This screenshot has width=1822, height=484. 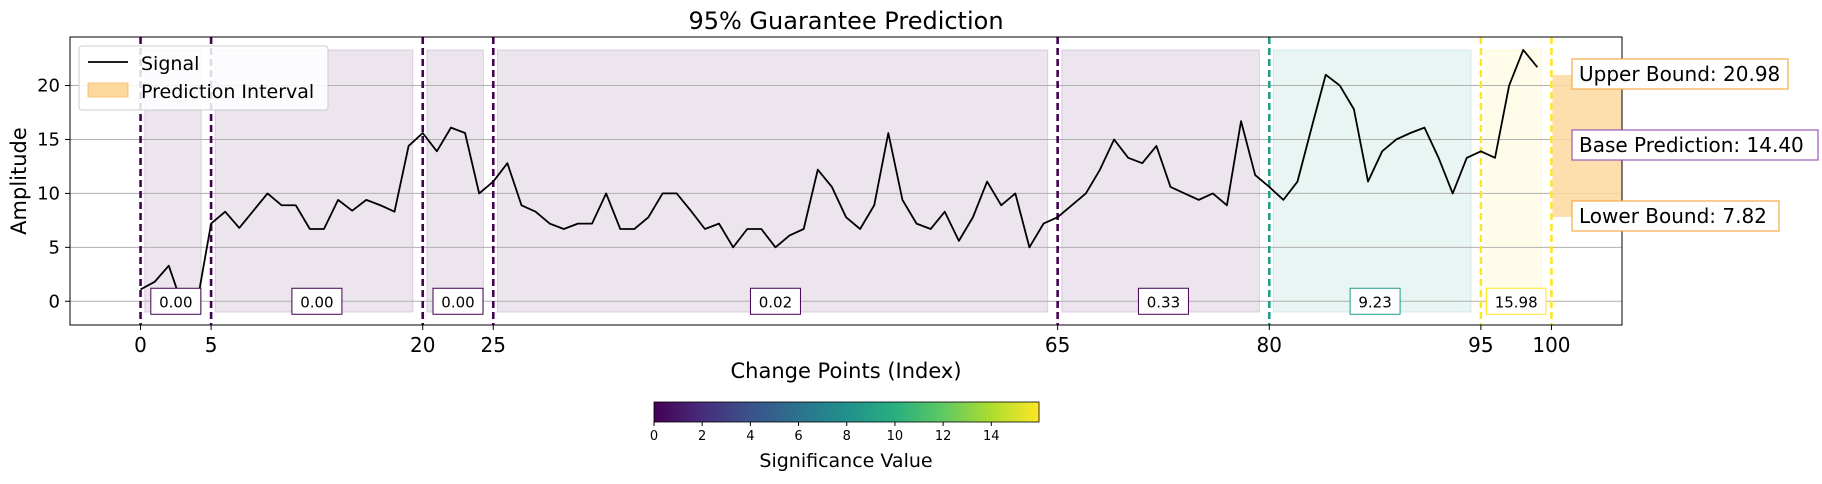 I want to click on colorbar: 0 2 4 6 8 10 12 14 Significance Value, so click(x=845, y=436).